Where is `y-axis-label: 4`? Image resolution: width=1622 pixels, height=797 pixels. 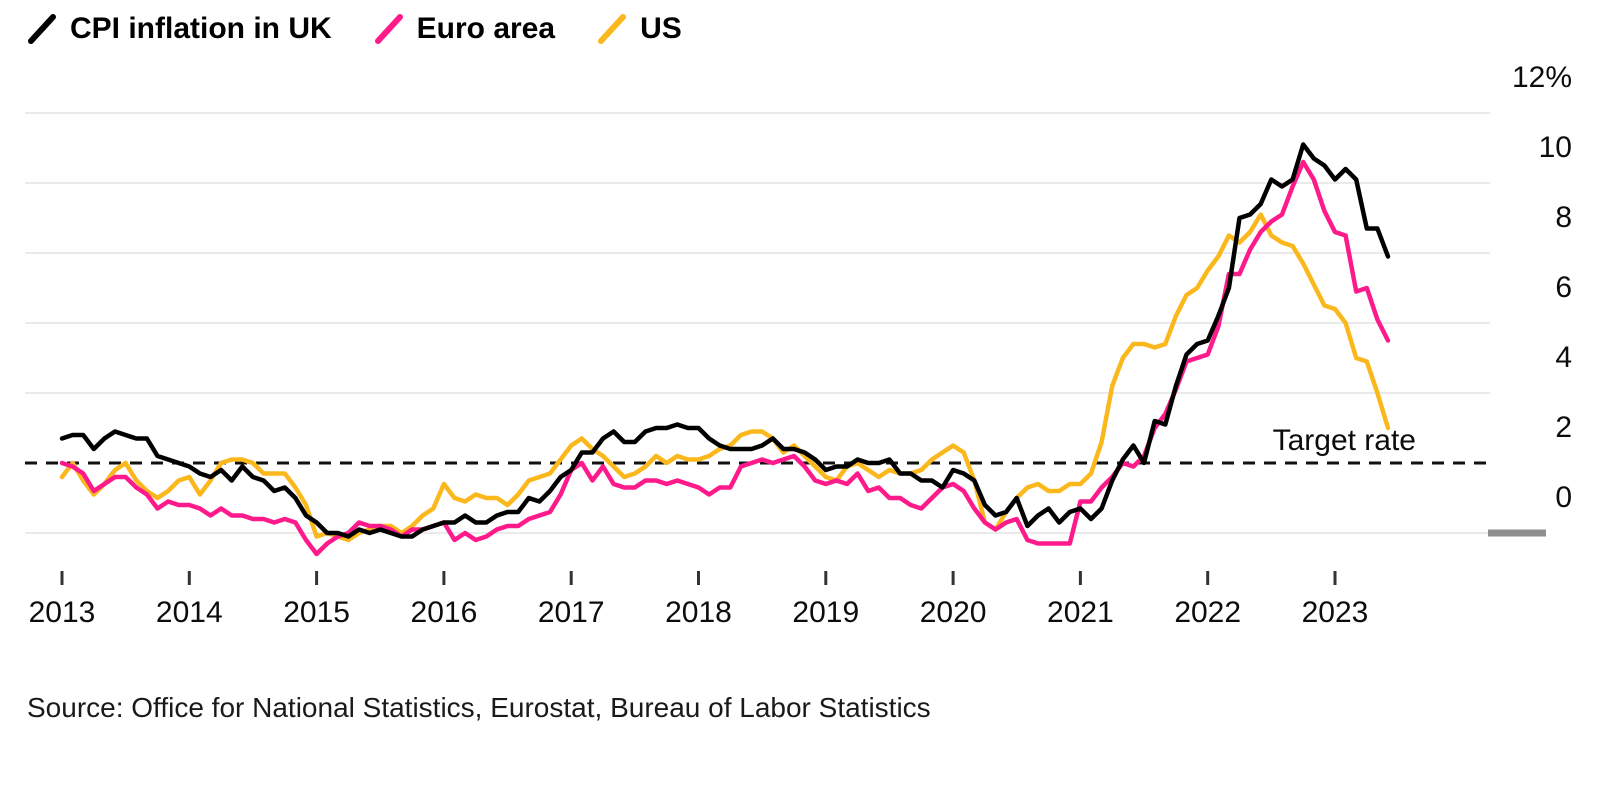
y-axis-label: 4 is located at coordinates (1563, 357).